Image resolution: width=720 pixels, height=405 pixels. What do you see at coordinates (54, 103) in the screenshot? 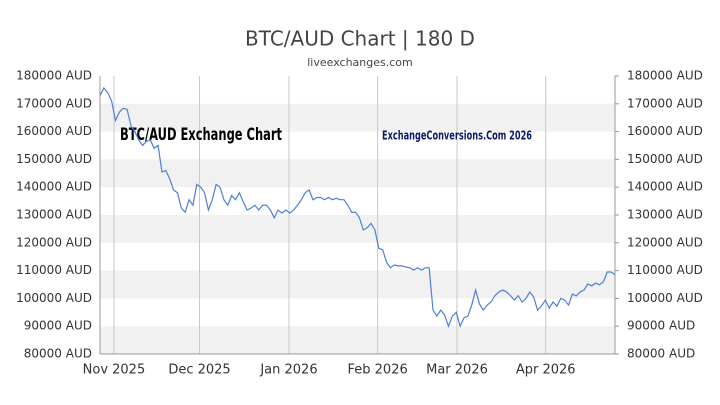
I see `y-tick-label: 170000 AUD` at bounding box center [54, 103].